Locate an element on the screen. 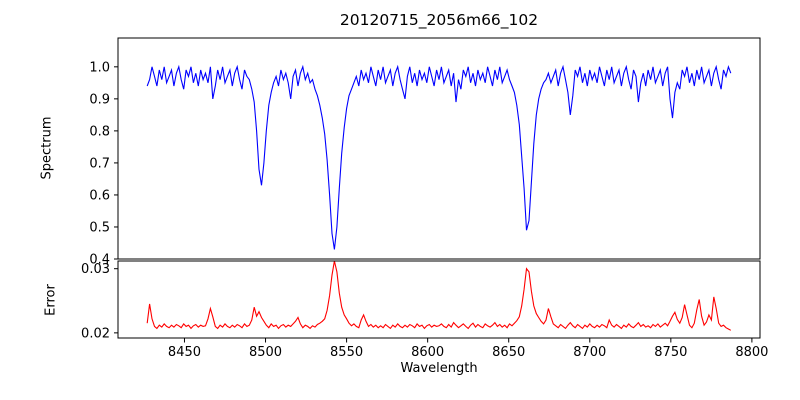 Image resolution: width=800 pixels, height=400 pixels. x-axis-label: Wavelength is located at coordinates (439, 368).